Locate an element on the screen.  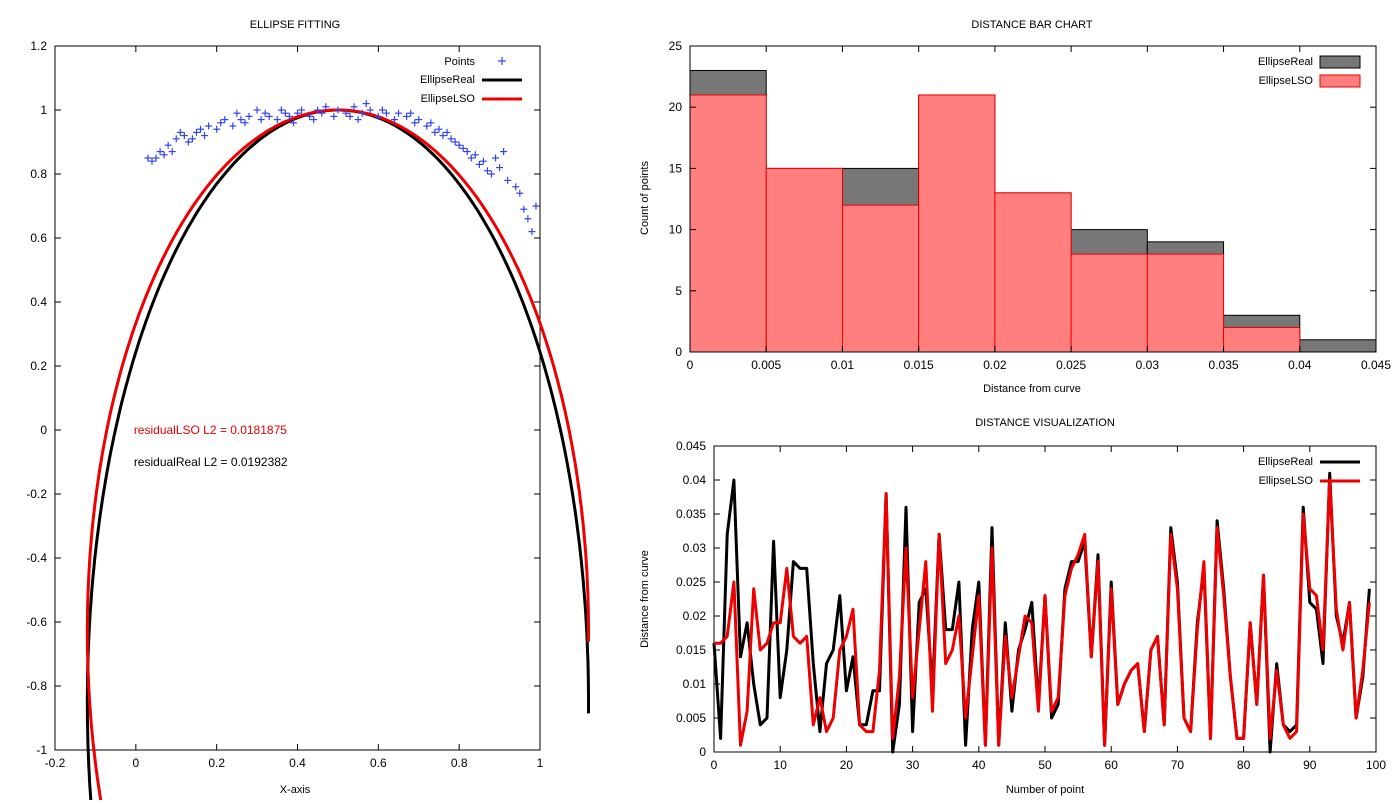
line-x-tick-label: 90 is located at coordinates (1310, 765).